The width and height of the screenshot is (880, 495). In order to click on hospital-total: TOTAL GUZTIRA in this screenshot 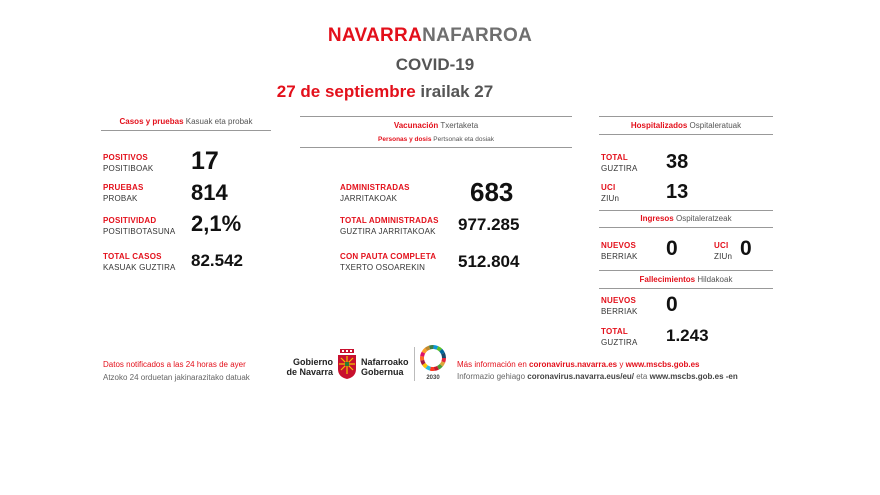, I will do `click(619, 163)`.